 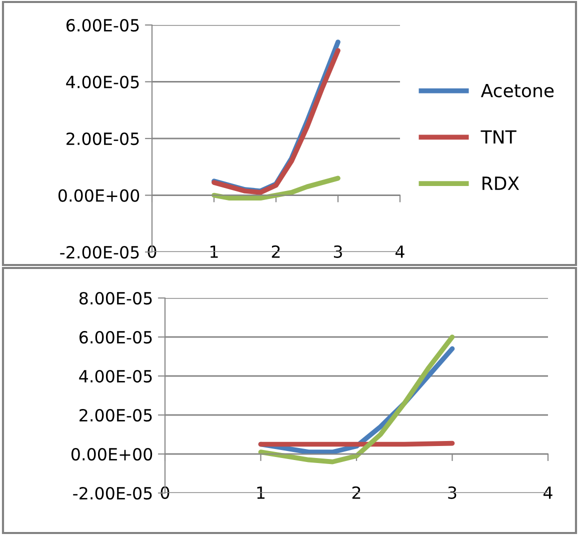 What do you see at coordinates (517, 91) in the screenshot?
I see `legend-label: Acetone` at bounding box center [517, 91].